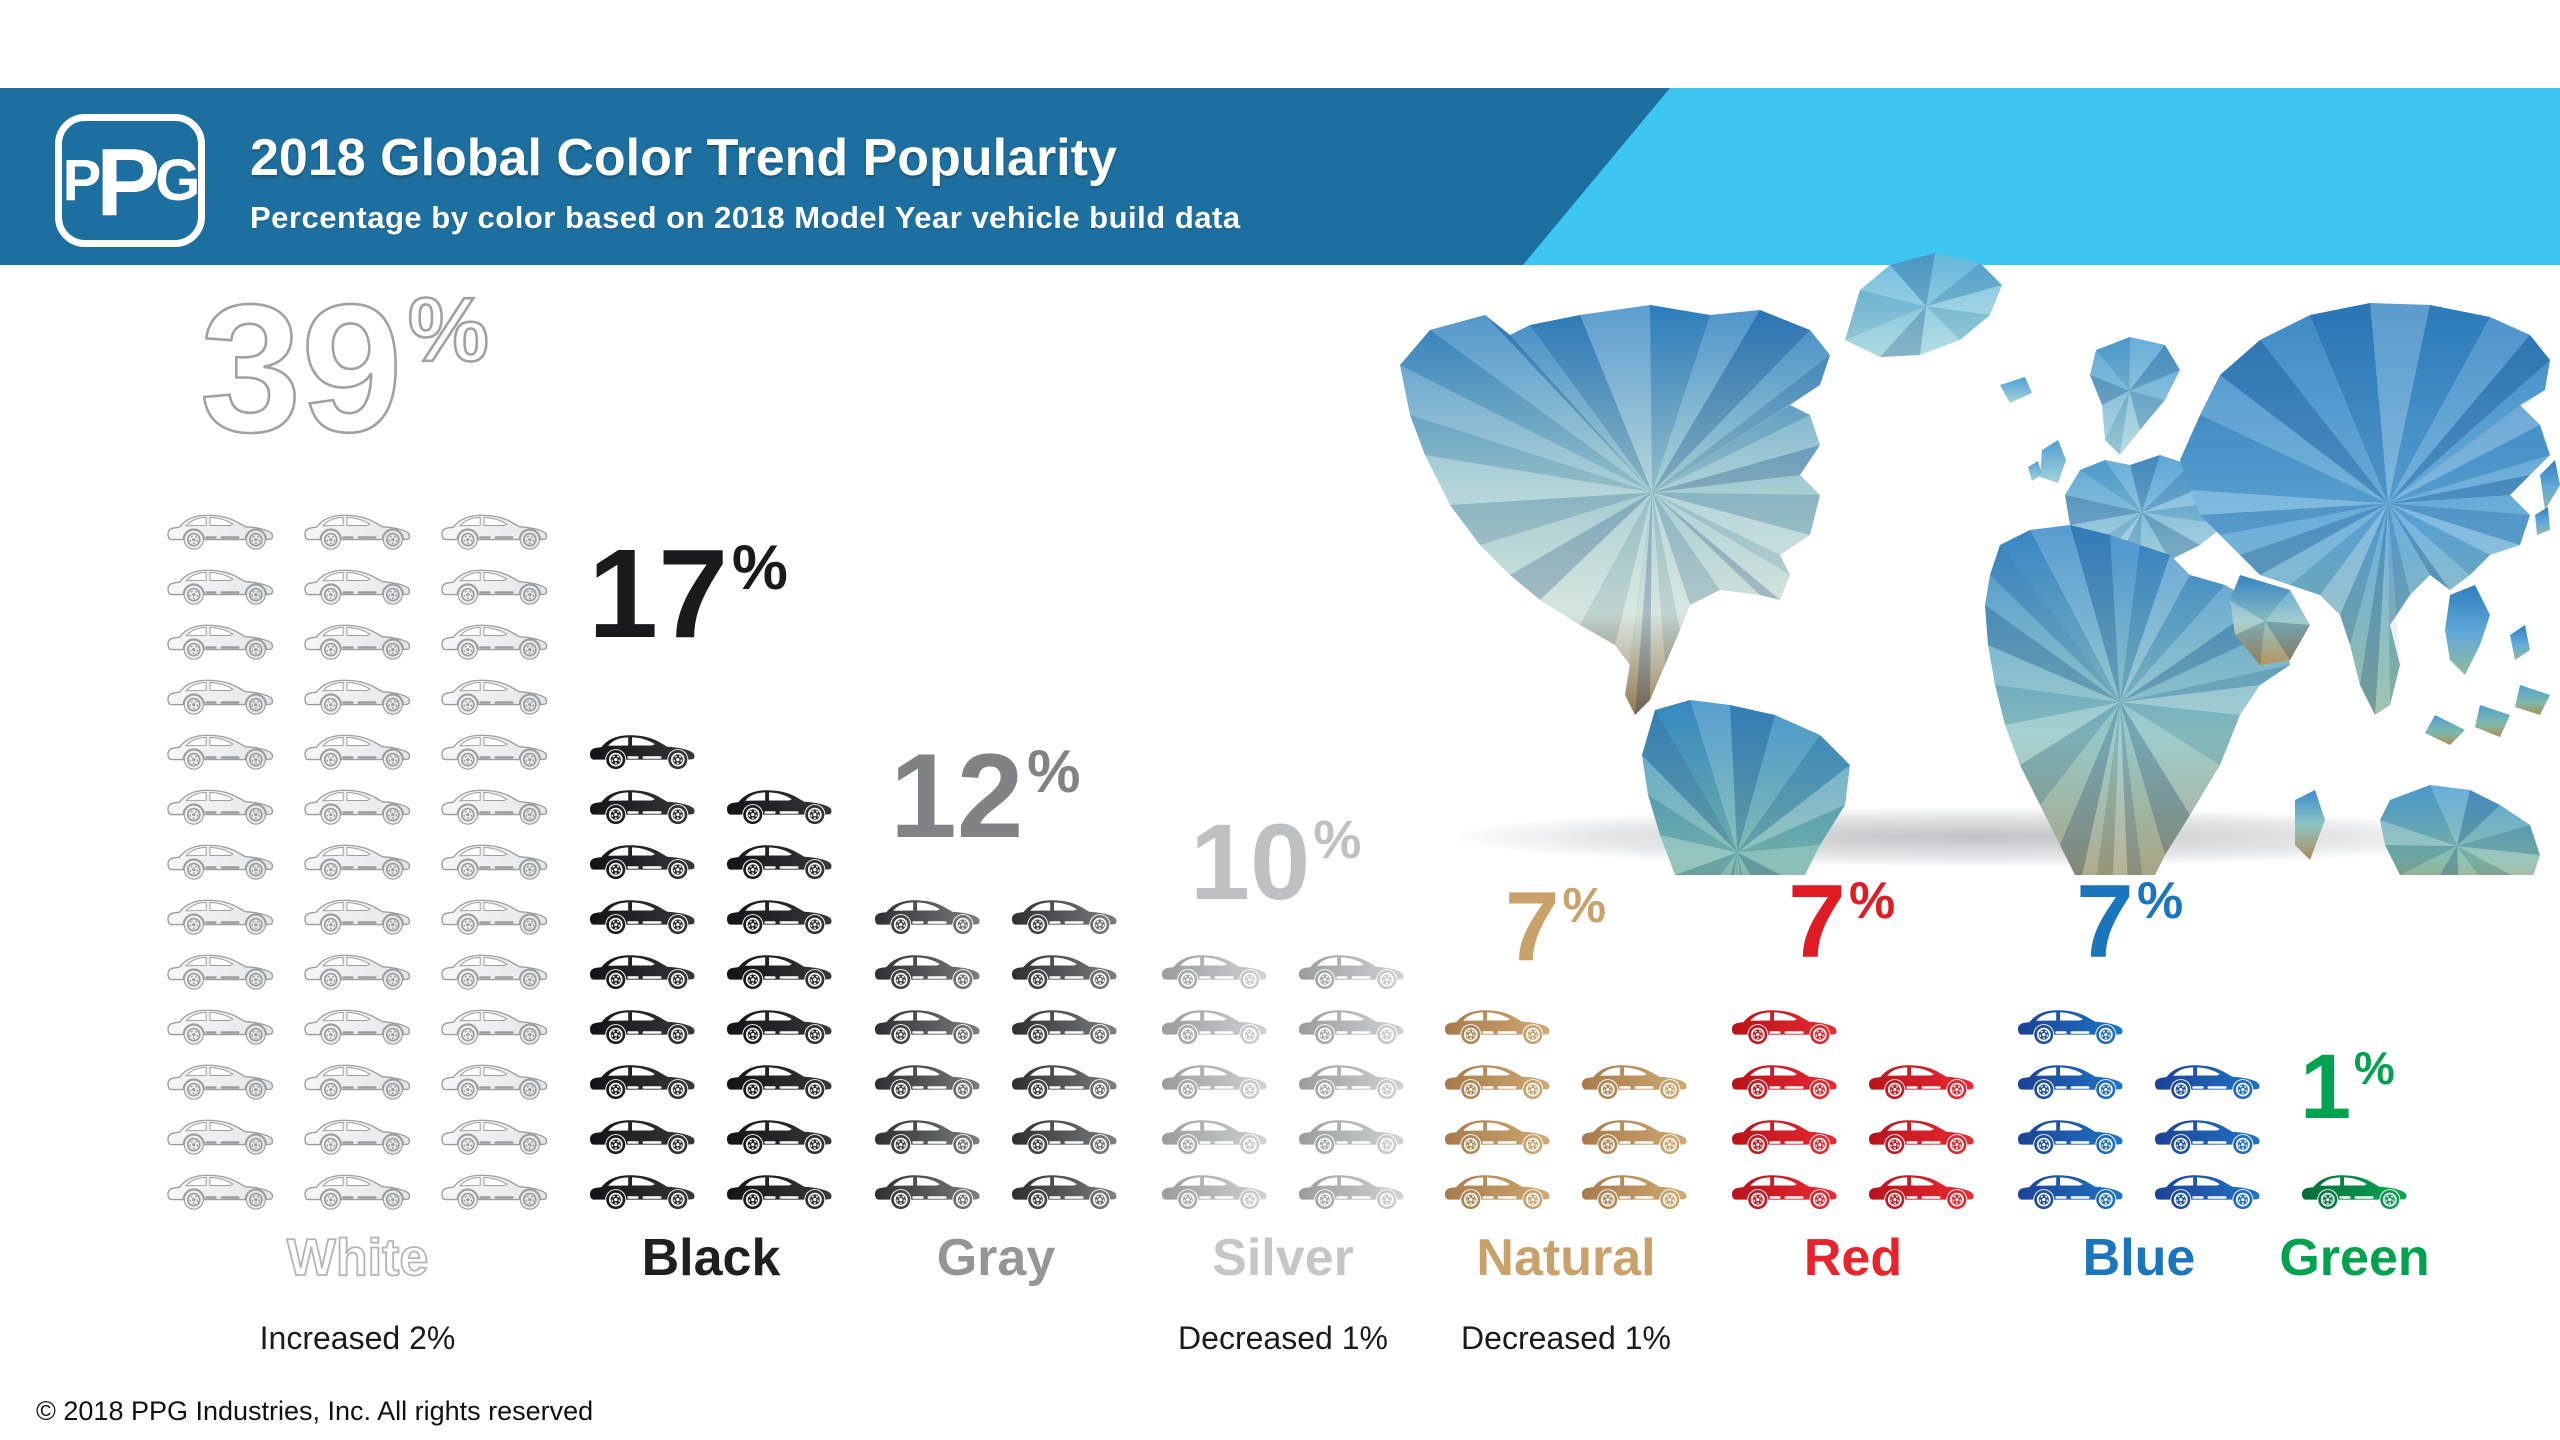 This screenshot has height=1440, width=2560. What do you see at coordinates (1555, 926) in the screenshot?
I see `natural-percent-value: 7%` at bounding box center [1555, 926].